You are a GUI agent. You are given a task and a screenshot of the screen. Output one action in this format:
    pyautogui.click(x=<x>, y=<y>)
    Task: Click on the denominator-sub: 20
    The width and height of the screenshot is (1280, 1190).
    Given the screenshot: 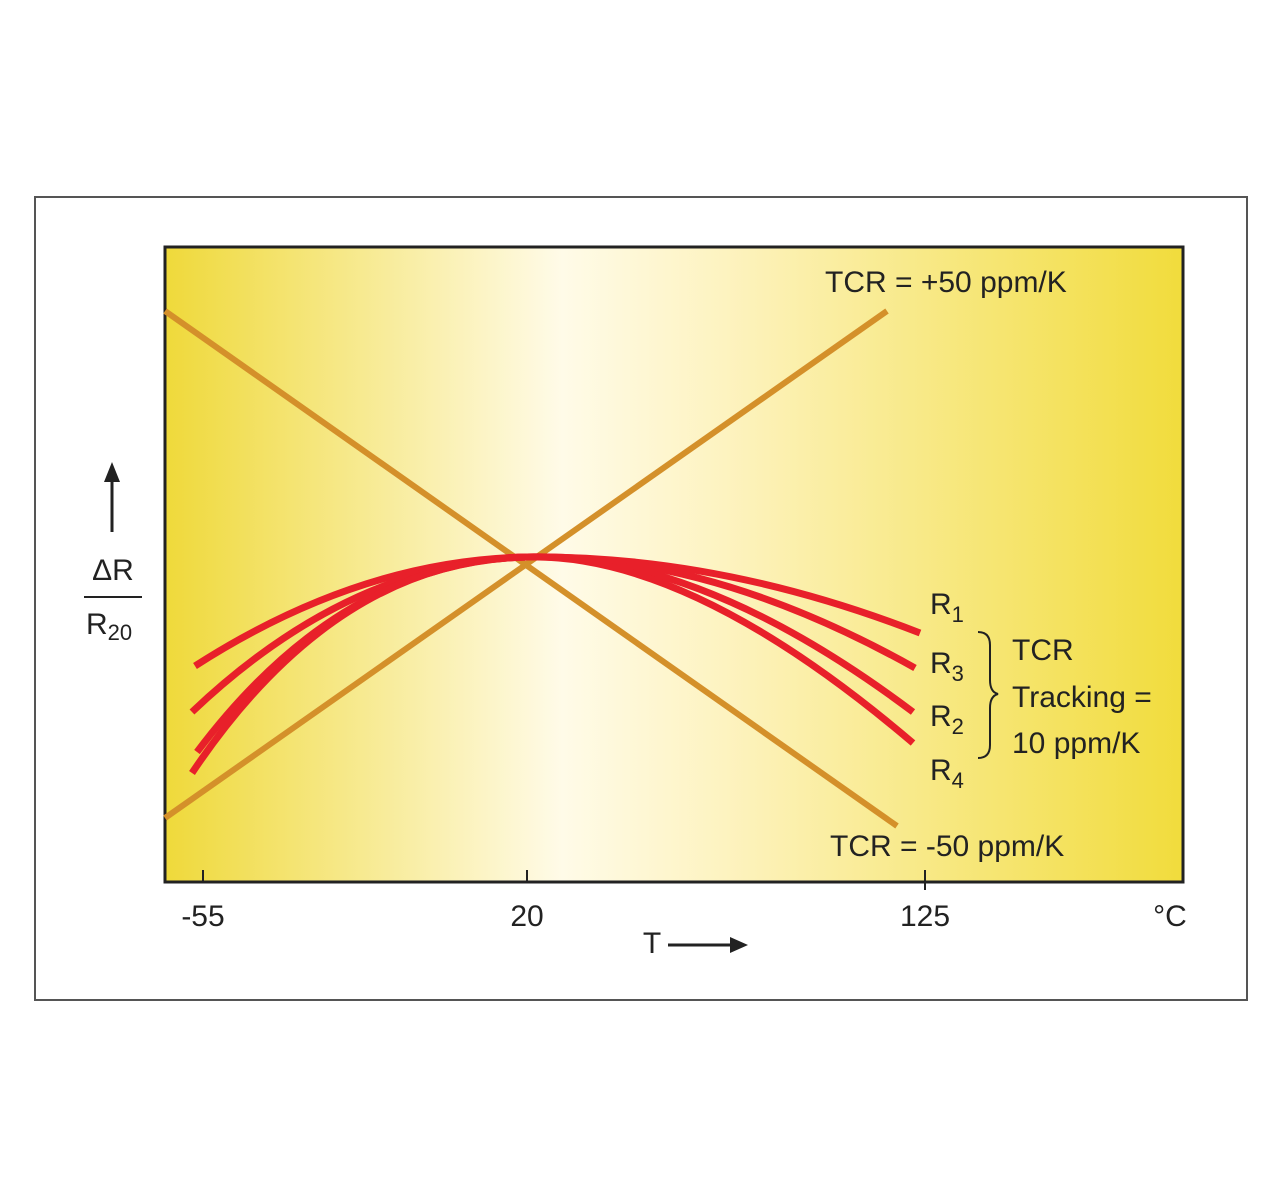 What is the action you would take?
    pyautogui.click(x=120, y=632)
    